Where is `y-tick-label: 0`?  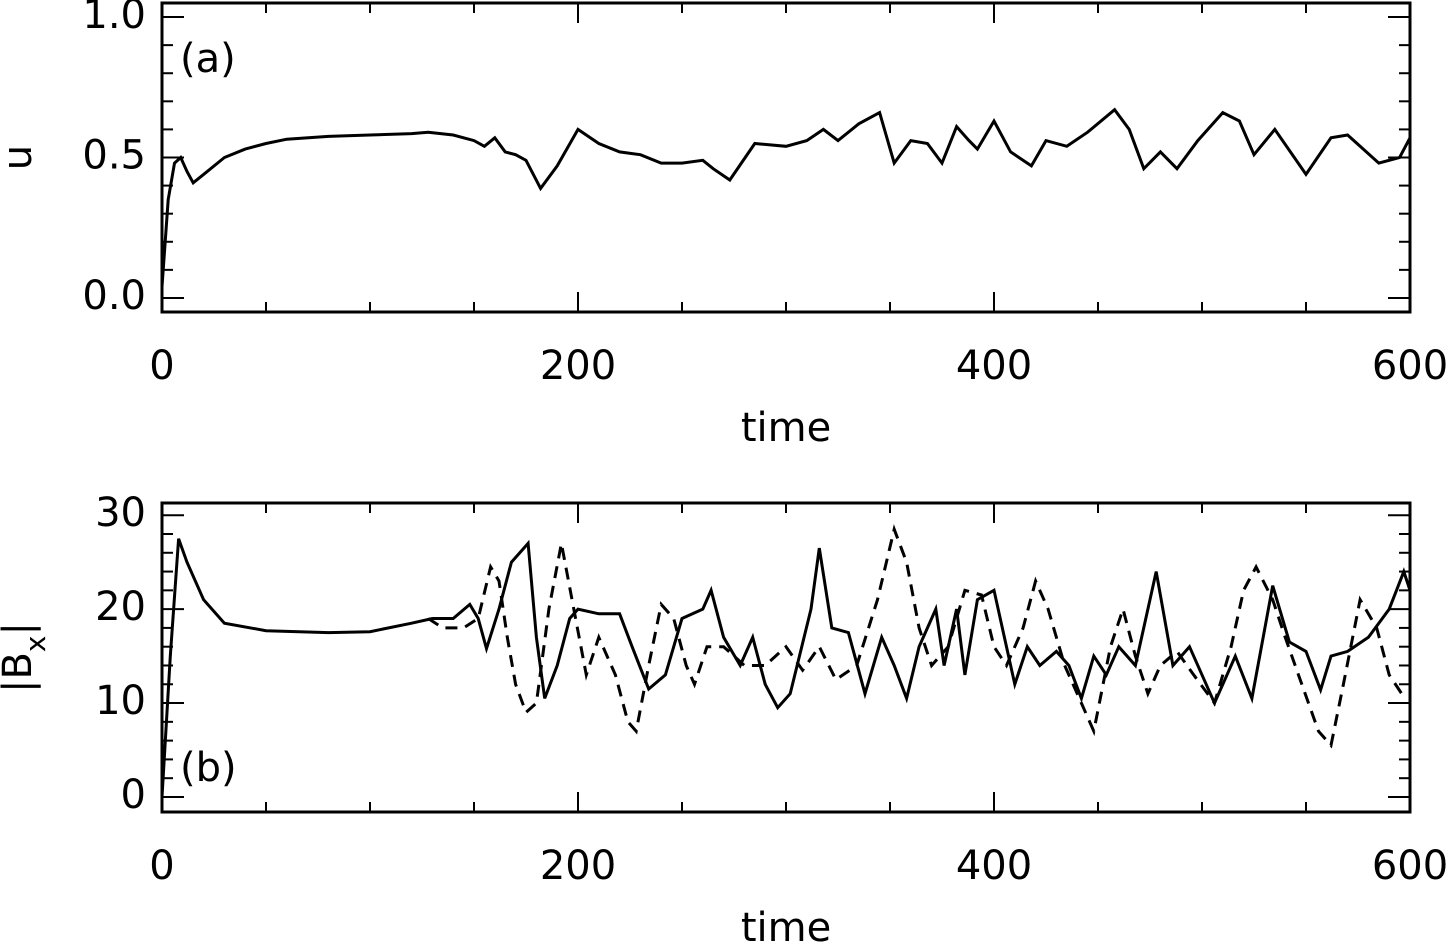
y-tick-label: 0 is located at coordinates (133, 795).